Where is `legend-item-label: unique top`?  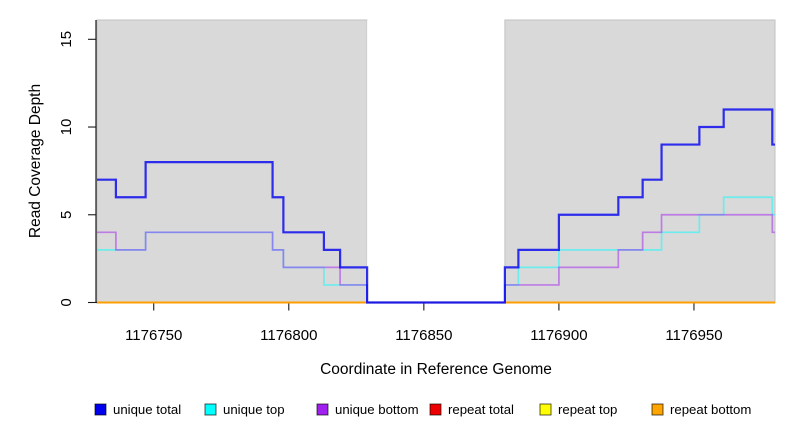 legend-item-label: unique top is located at coordinates (254, 409).